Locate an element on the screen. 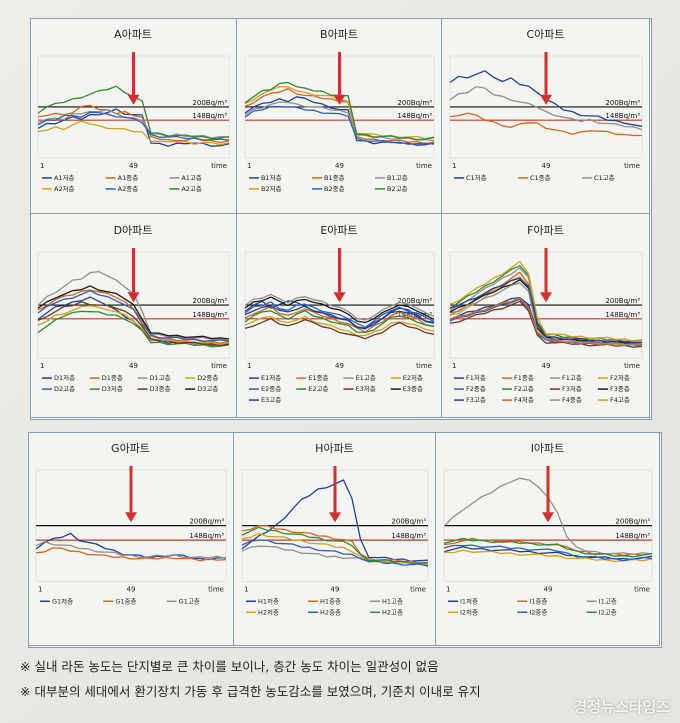  legend-label: D3고층 is located at coordinates (207, 388).